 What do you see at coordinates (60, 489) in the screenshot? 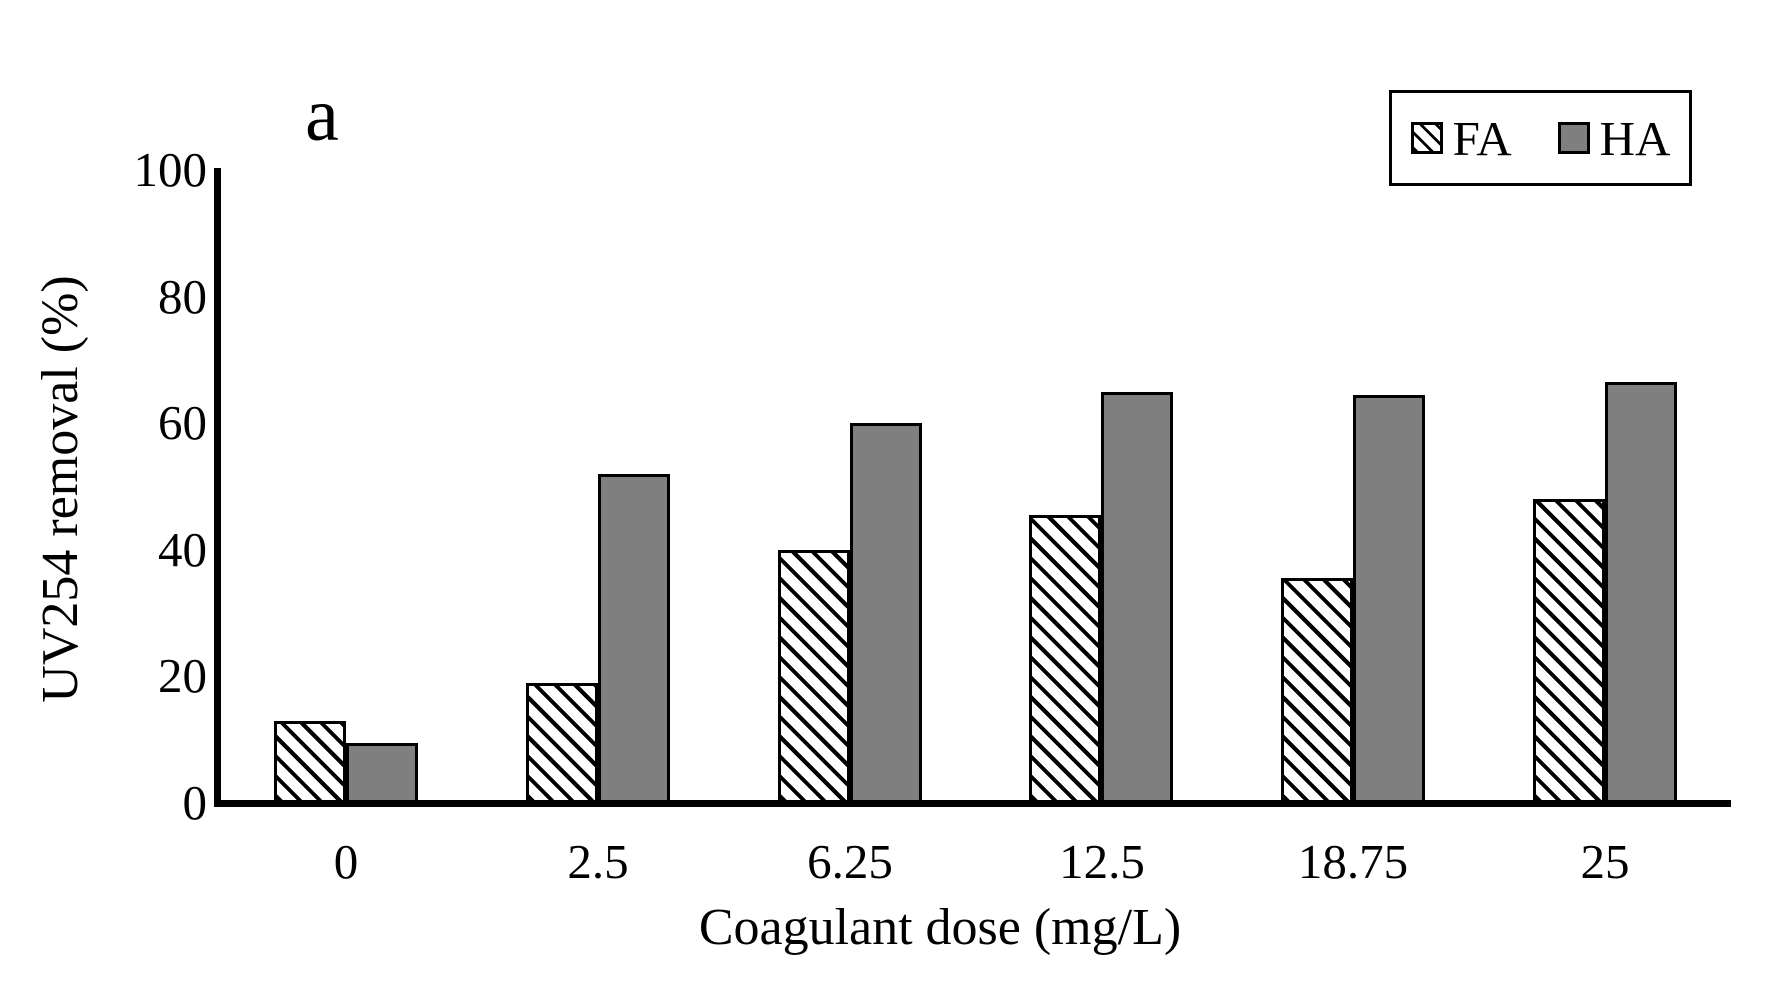
I see `y-axis-title: UV254 removal (%)` at bounding box center [60, 489].